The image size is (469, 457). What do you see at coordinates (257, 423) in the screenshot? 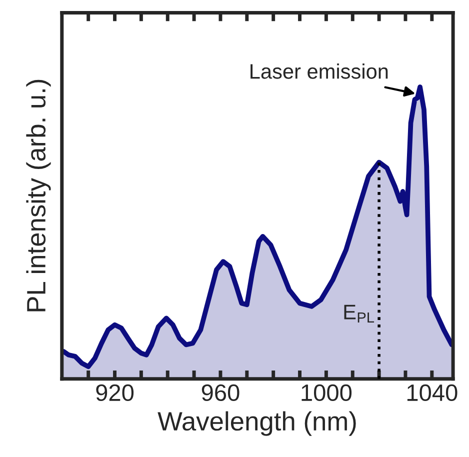
I see `x-axis-title: Wavelength (nm)` at bounding box center [257, 423].